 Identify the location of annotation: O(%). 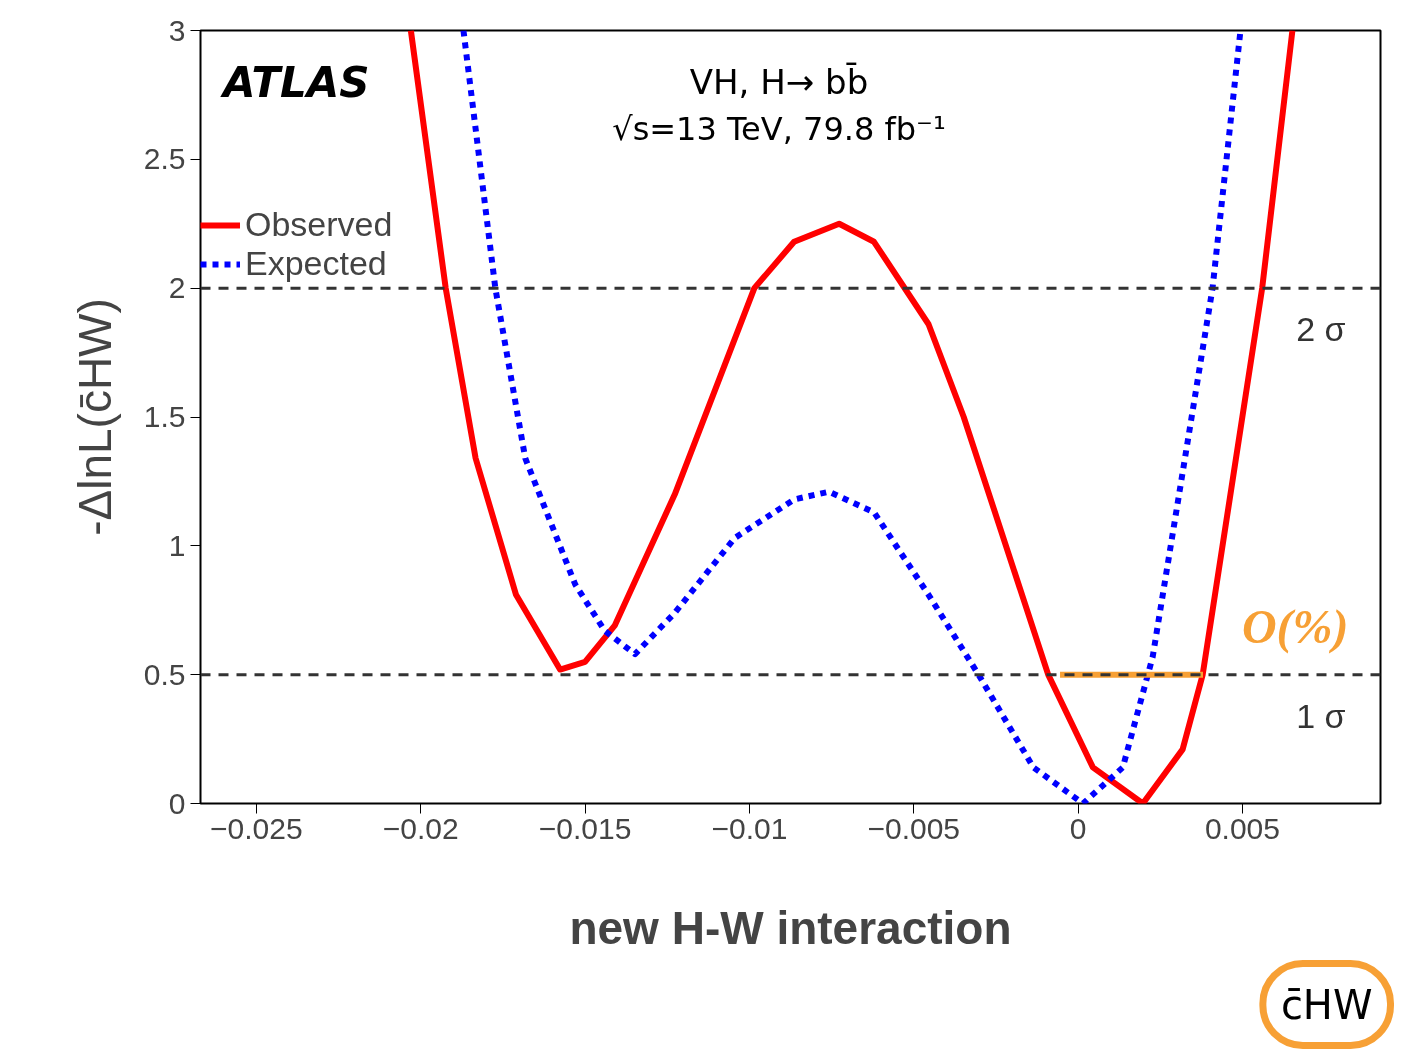
(1295, 627).